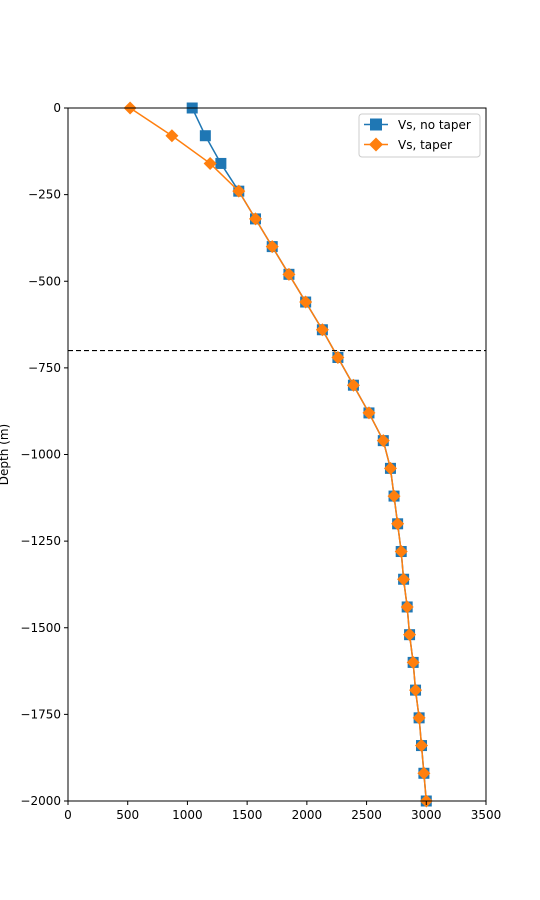 Image resolution: width=540 pixels, height=900 pixels. I want to click on y-tick-label: −250, so click(44, 195).